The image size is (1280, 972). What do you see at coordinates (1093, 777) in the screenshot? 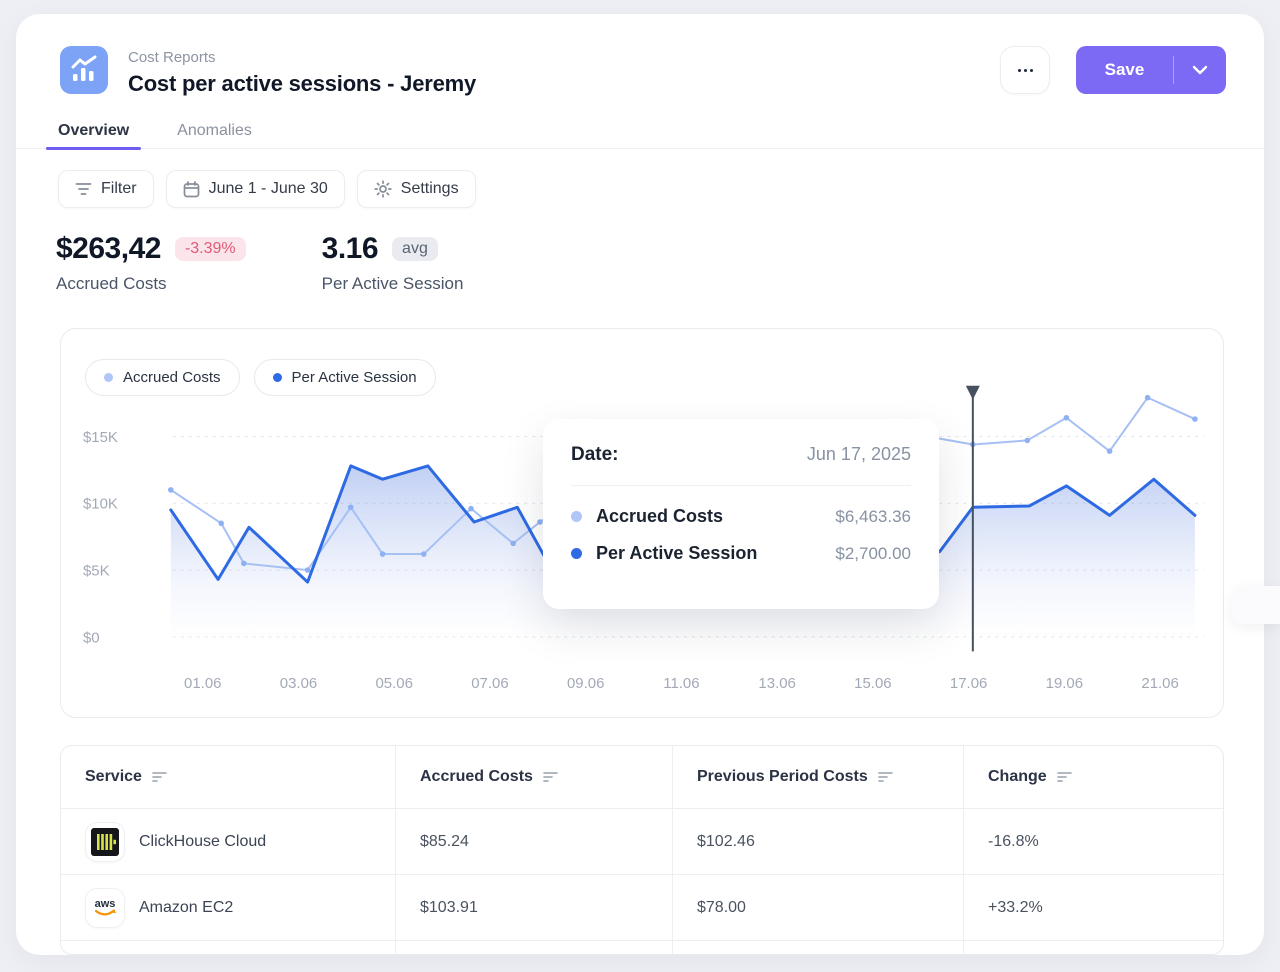
I see `column-header-change: Change` at bounding box center [1093, 777].